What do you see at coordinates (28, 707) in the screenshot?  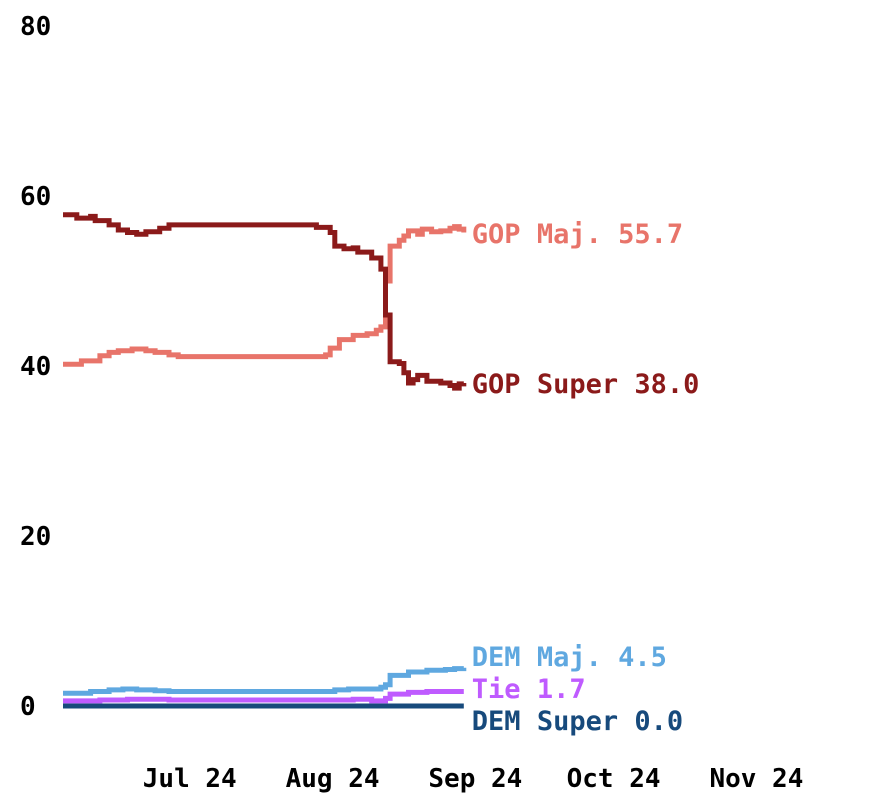 I see `y-tick-label: 0` at bounding box center [28, 707].